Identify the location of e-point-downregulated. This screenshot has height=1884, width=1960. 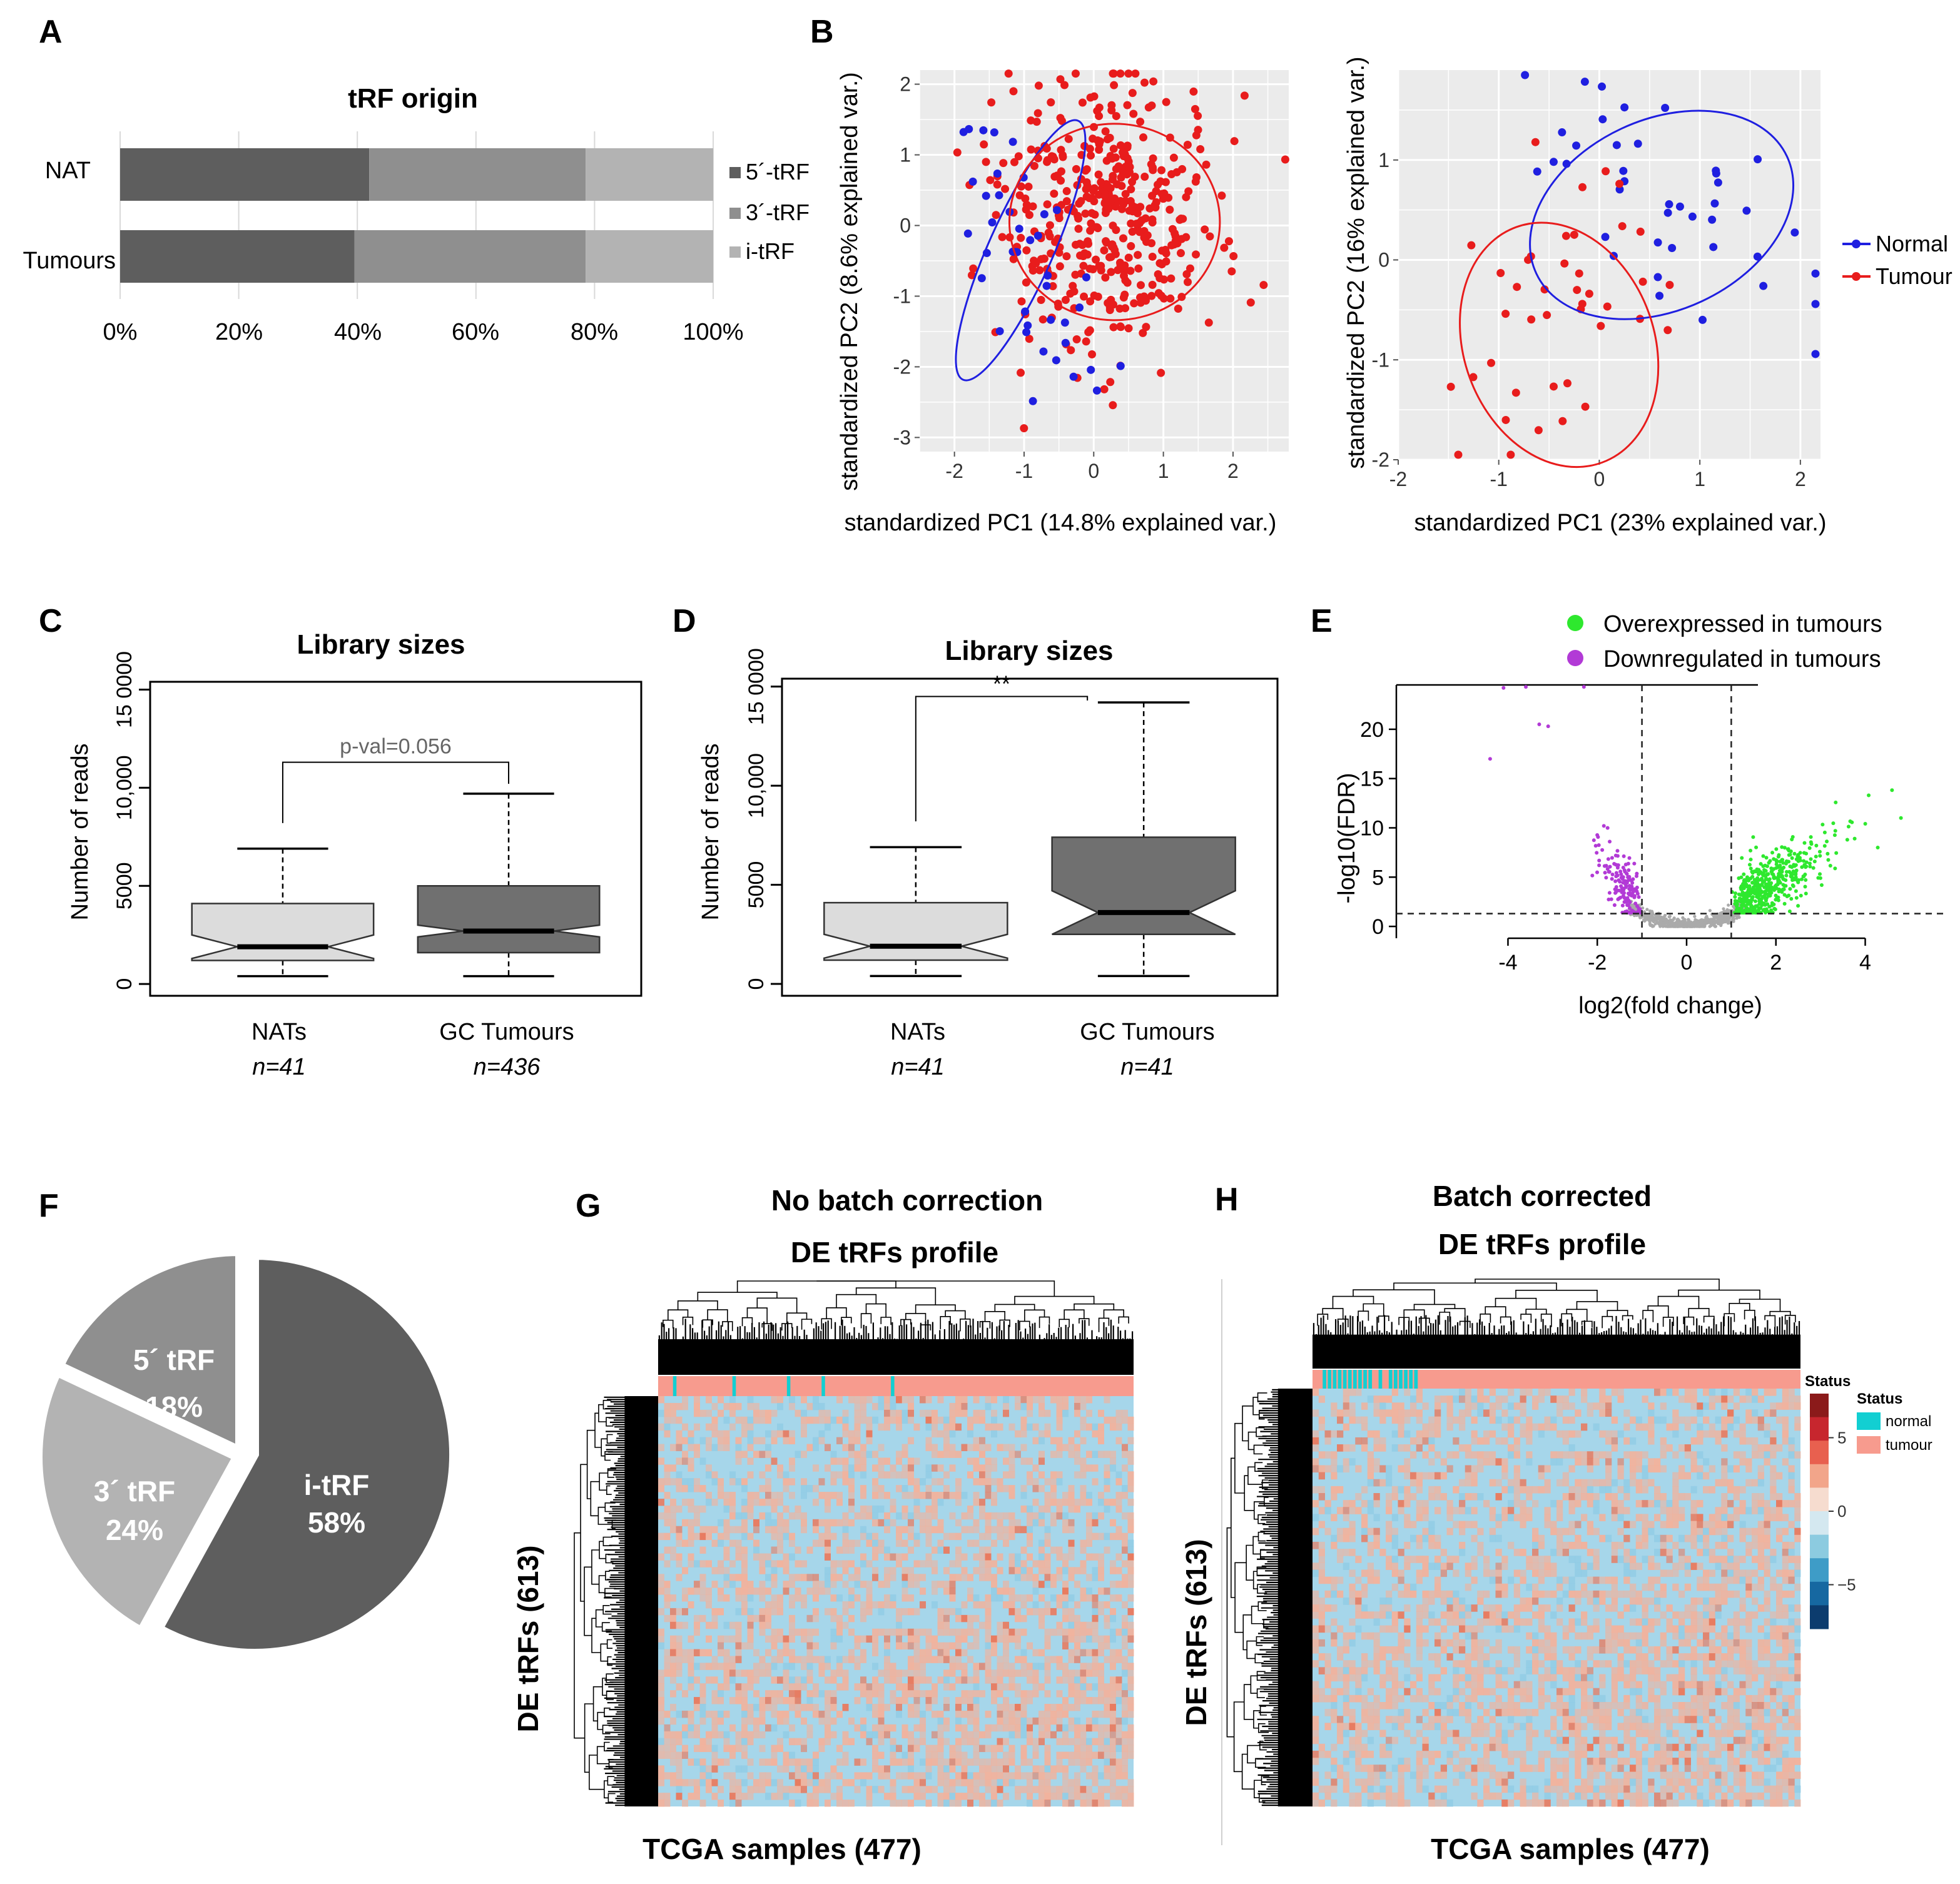
(1606, 878).